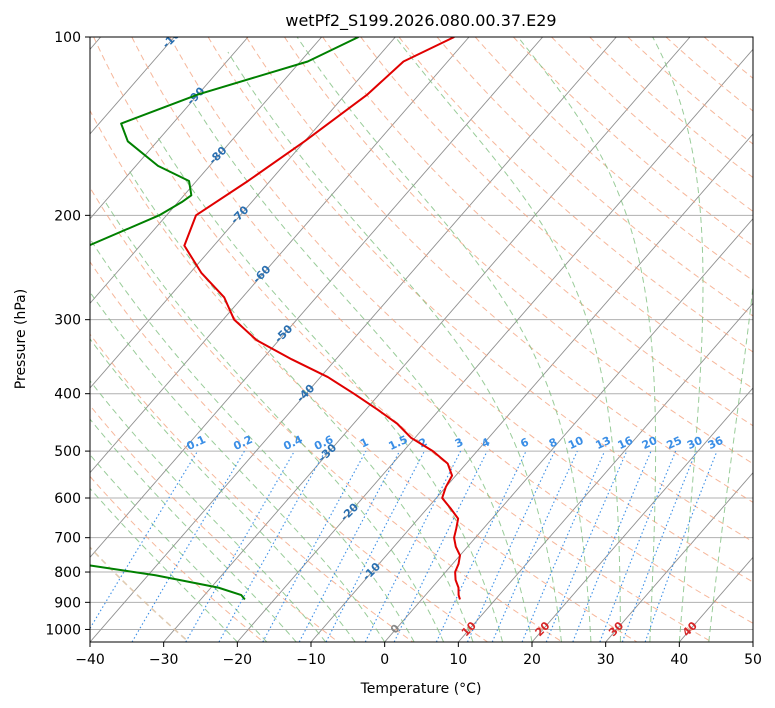 The image size is (775, 708). Describe the element at coordinates (238, 660) in the screenshot. I see `x-tick-label: −20` at that location.